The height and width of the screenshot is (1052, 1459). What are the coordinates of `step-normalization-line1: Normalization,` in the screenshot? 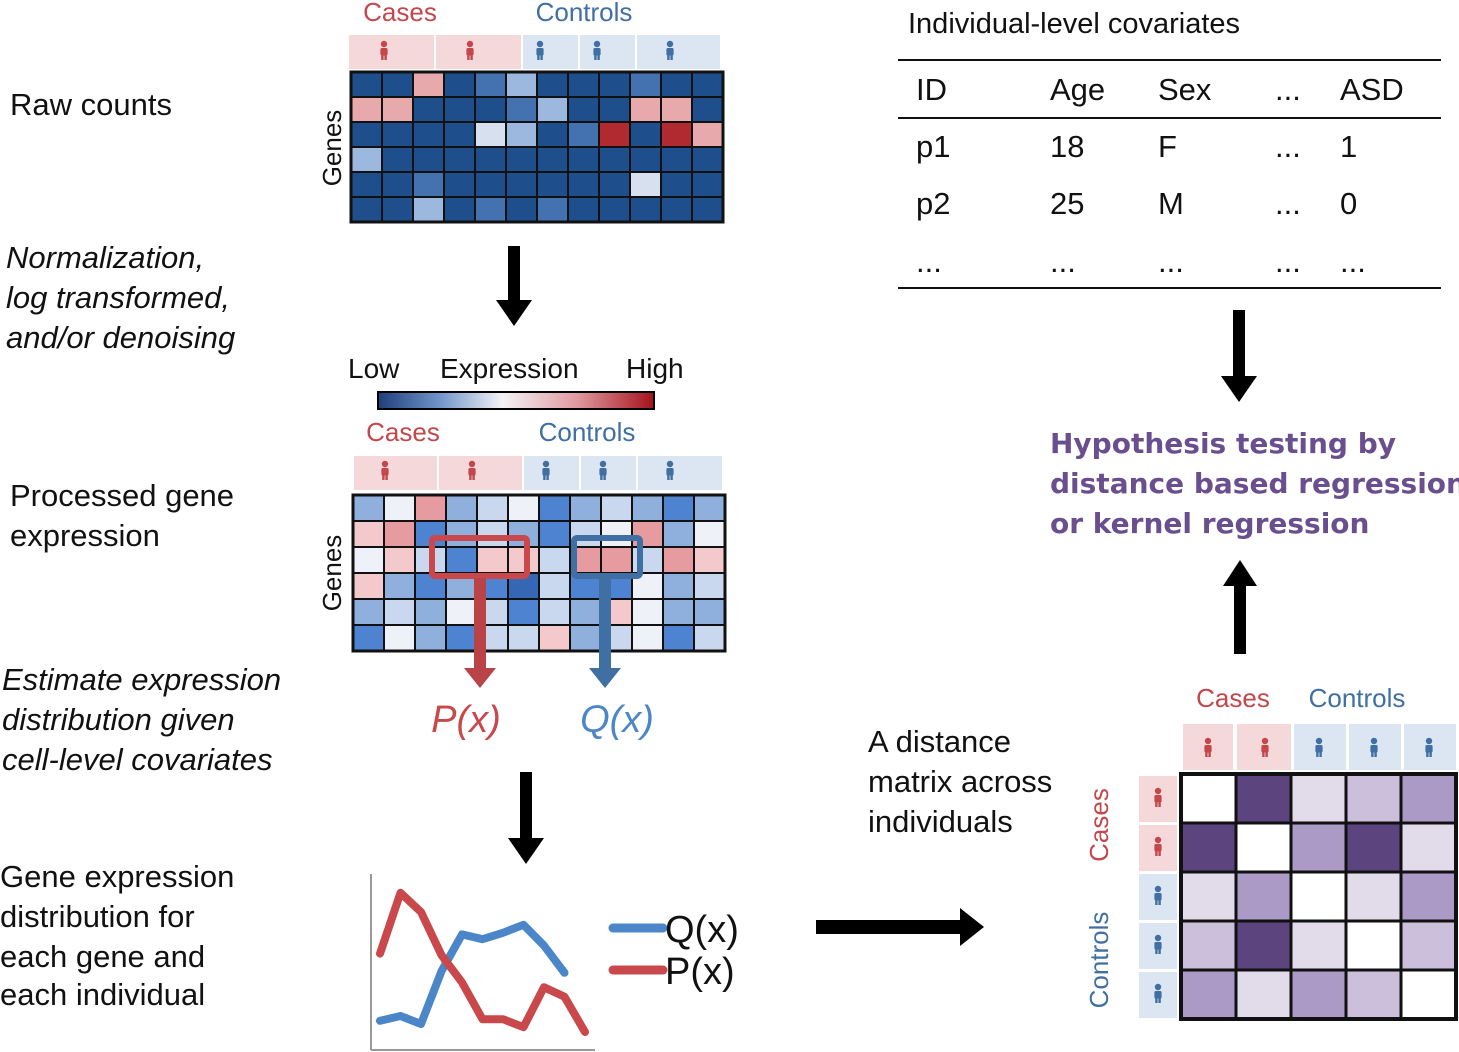 It's located at (105, 257).